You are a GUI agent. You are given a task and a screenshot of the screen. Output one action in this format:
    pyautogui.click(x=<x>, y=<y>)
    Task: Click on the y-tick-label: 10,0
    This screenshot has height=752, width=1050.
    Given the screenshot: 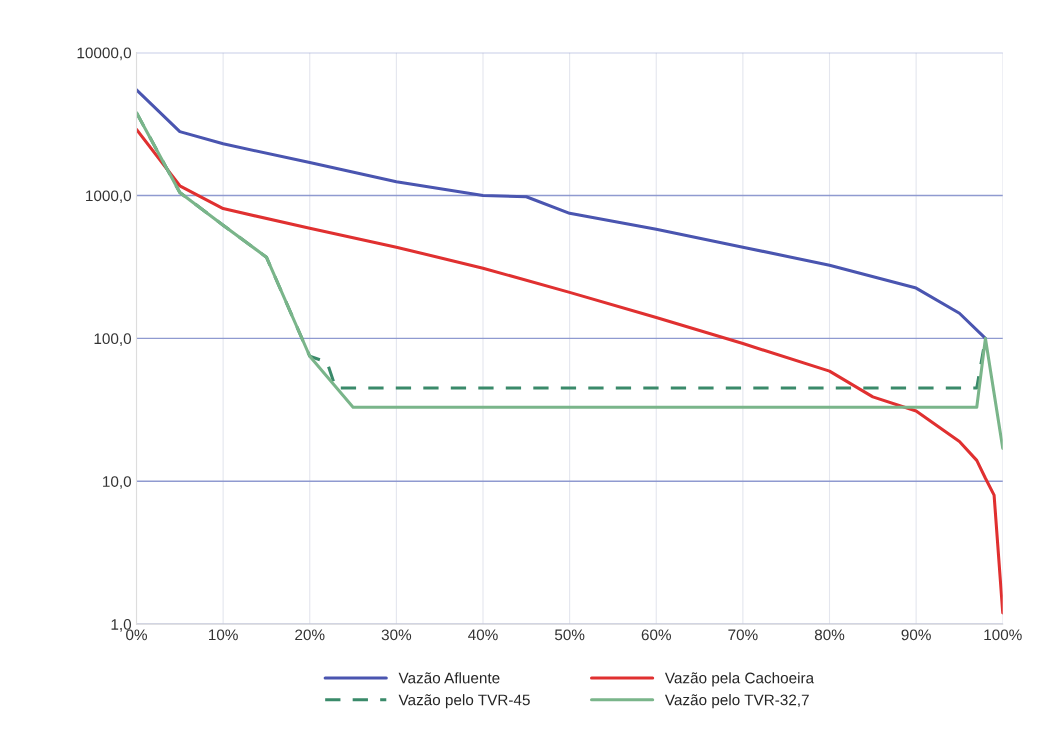 What is the action you would take?
    pyautogui.click(x=117, y=482)
    